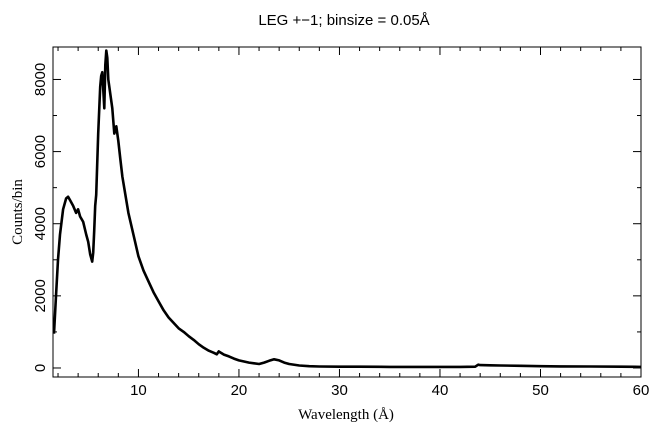 The width and height of the screenshot is (661, 435). I want to click on x-tick-label: 40, so click(440, 390).